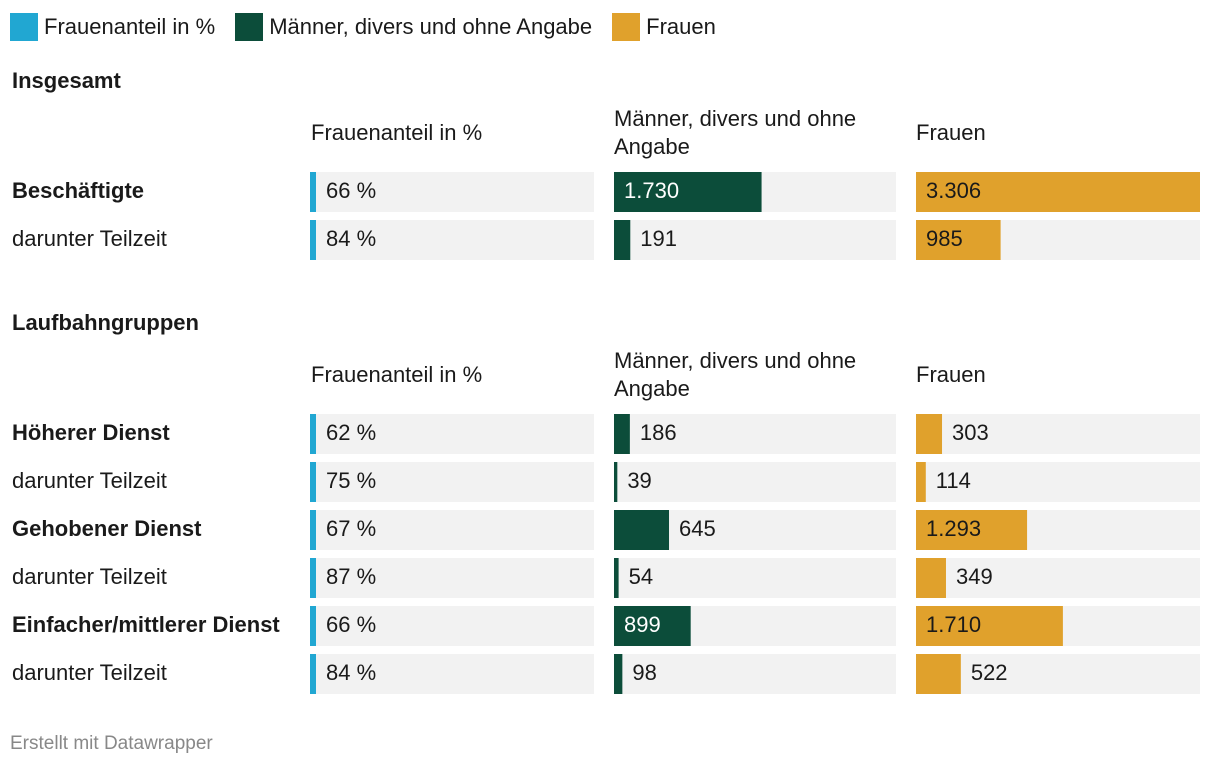  What do you see at coordinates (644, 672) in the screenshot?
I see `data-label: 98` at bounding box center [644, 672].